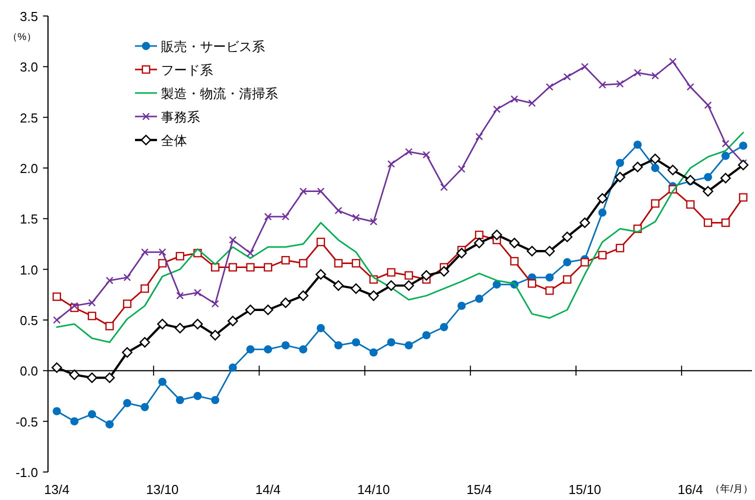  Describe the element at coordinates (27, 472) in the screenshot. I see `y-tick-label: -1.0` at that location.